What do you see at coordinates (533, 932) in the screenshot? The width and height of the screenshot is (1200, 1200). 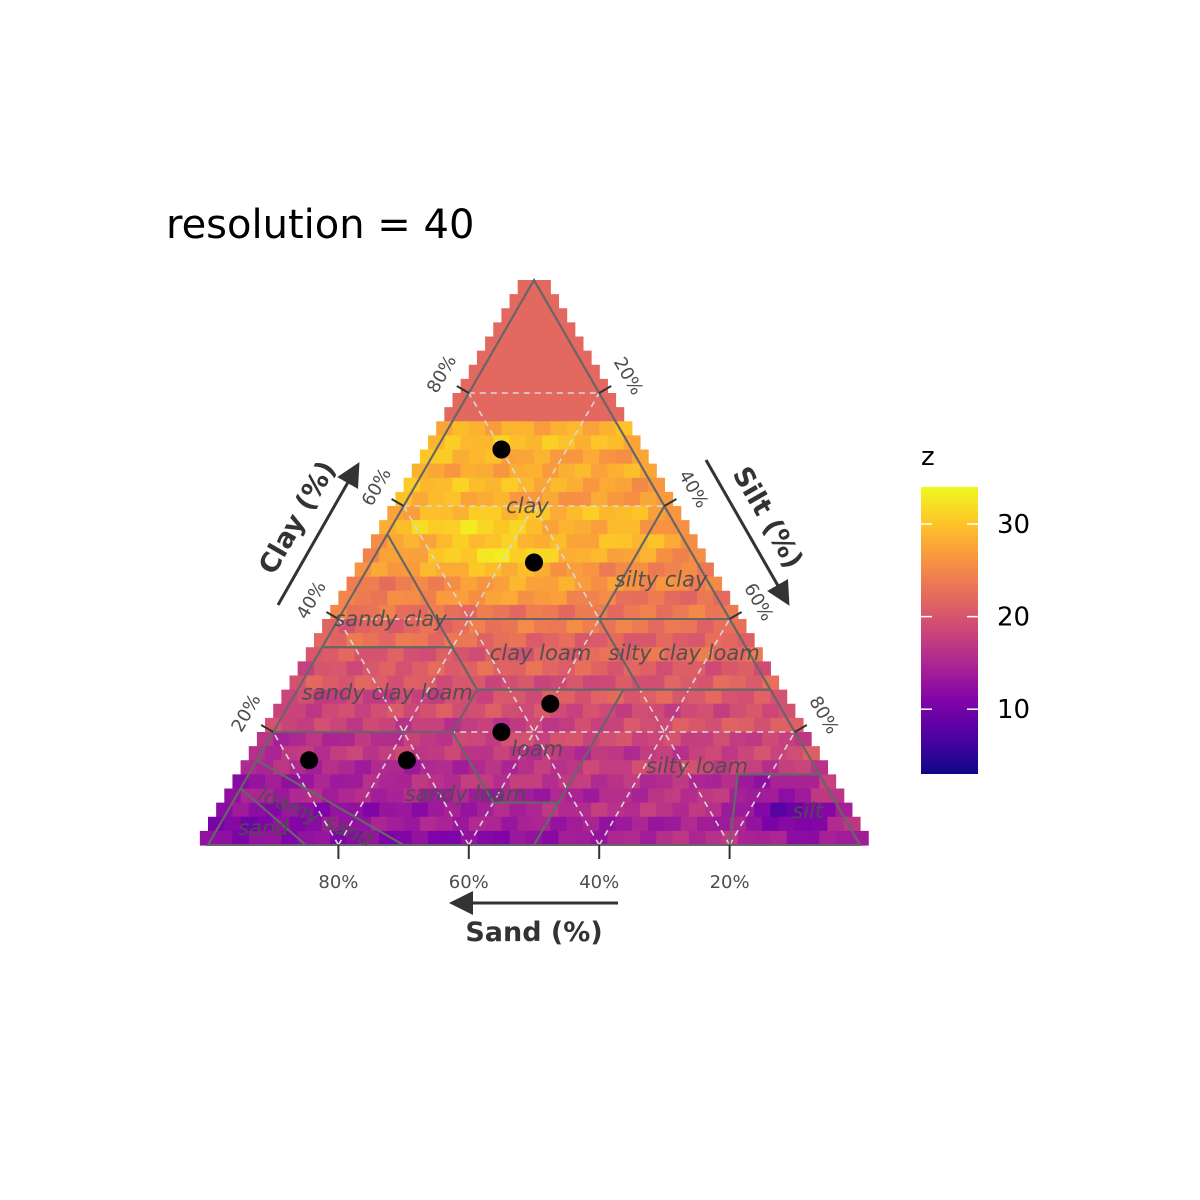 I see `sand-axis-title: Sand (%)` at bounding box center [533, 932].